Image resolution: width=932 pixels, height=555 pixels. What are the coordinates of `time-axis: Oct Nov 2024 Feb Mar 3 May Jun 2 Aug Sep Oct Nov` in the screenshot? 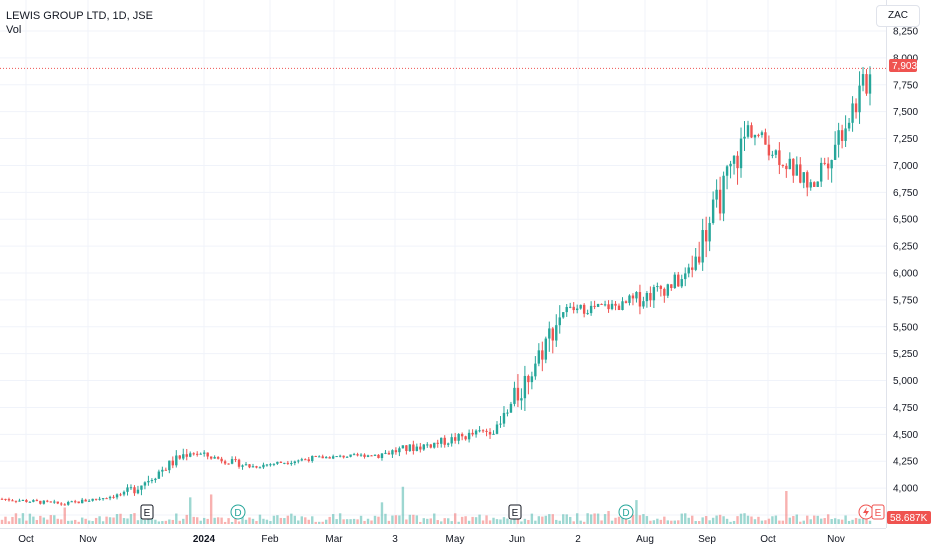 It's located at (443, 539).